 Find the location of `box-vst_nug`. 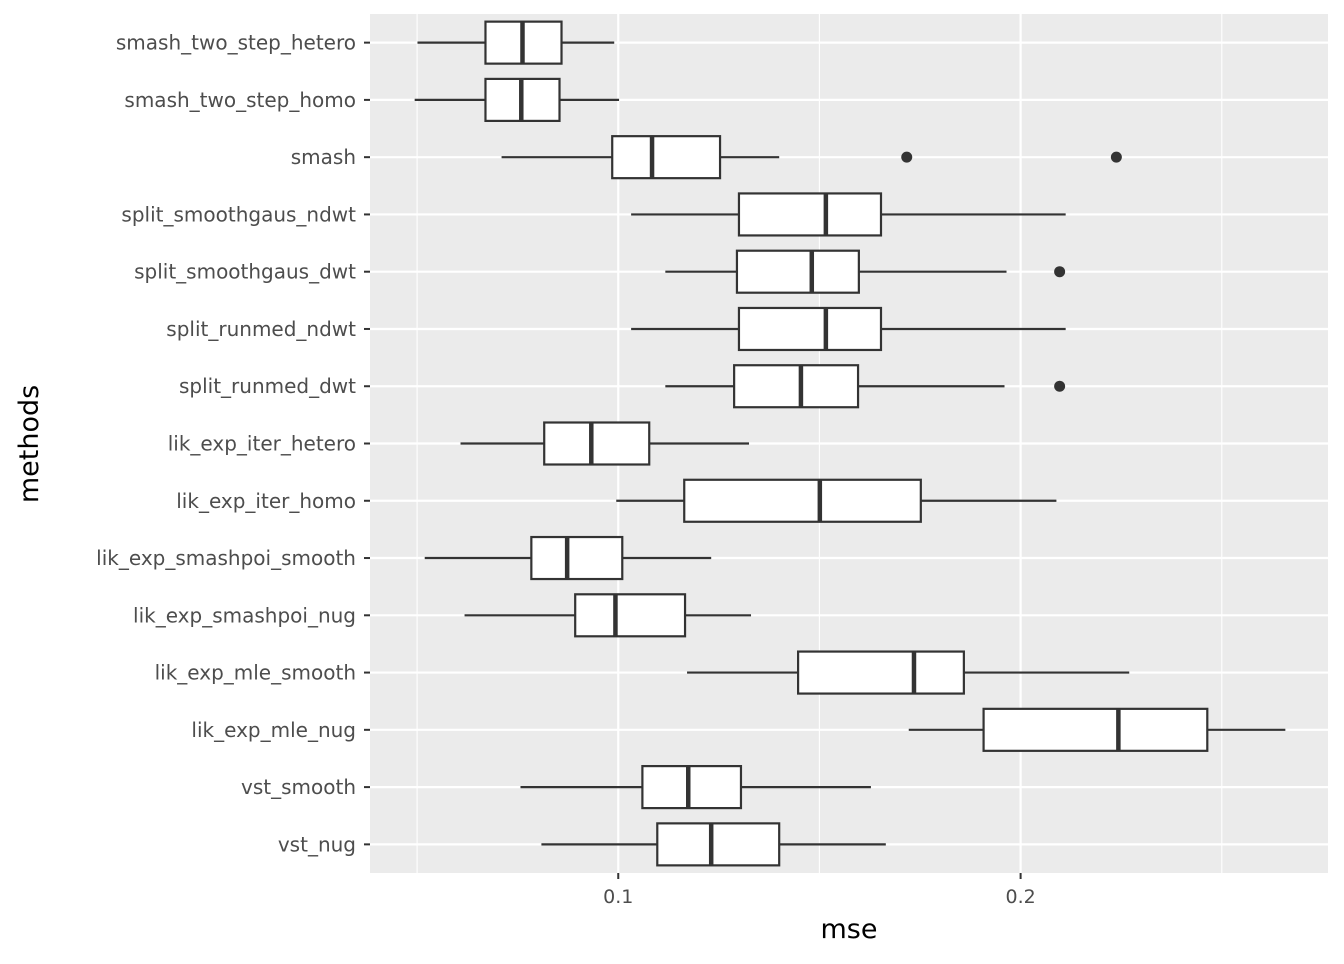

box-vst_nug is located at coordinates (713, 844).